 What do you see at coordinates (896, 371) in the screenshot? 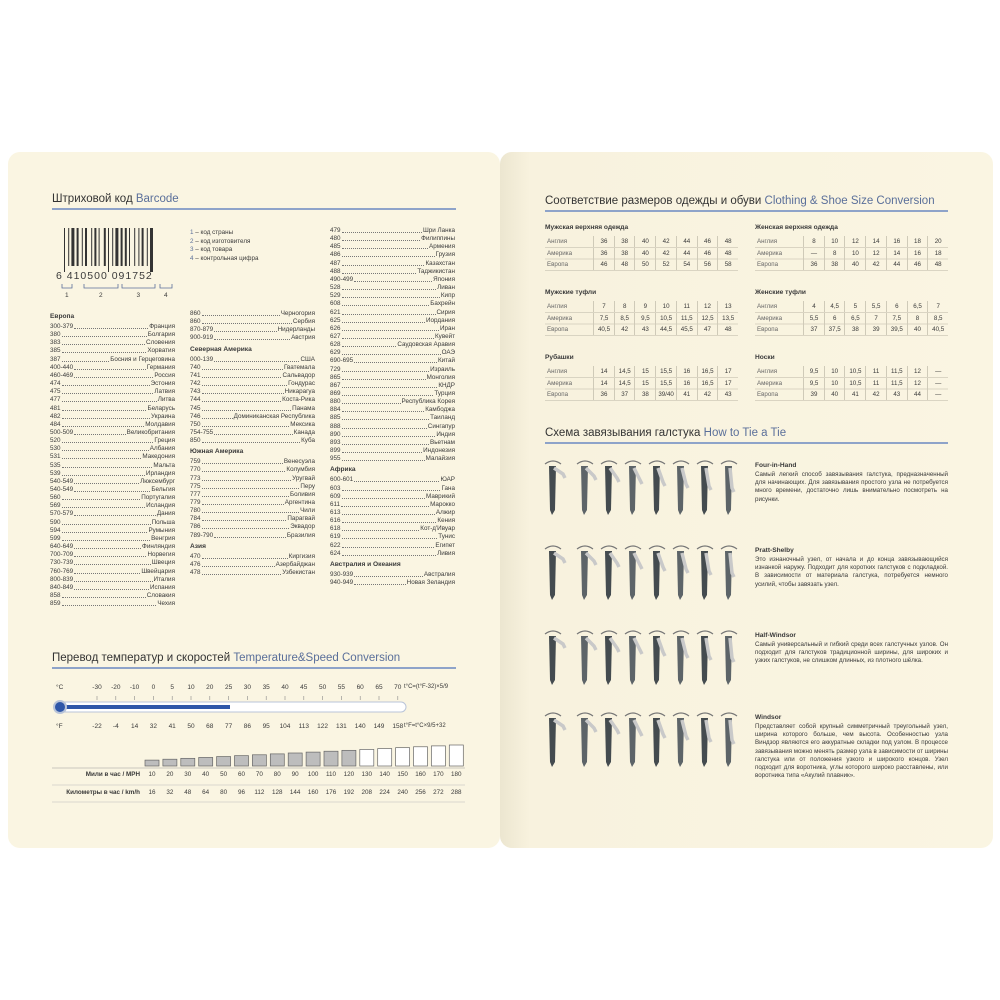
I see `size-cell: 11,5` at bounding box center [896, 371].